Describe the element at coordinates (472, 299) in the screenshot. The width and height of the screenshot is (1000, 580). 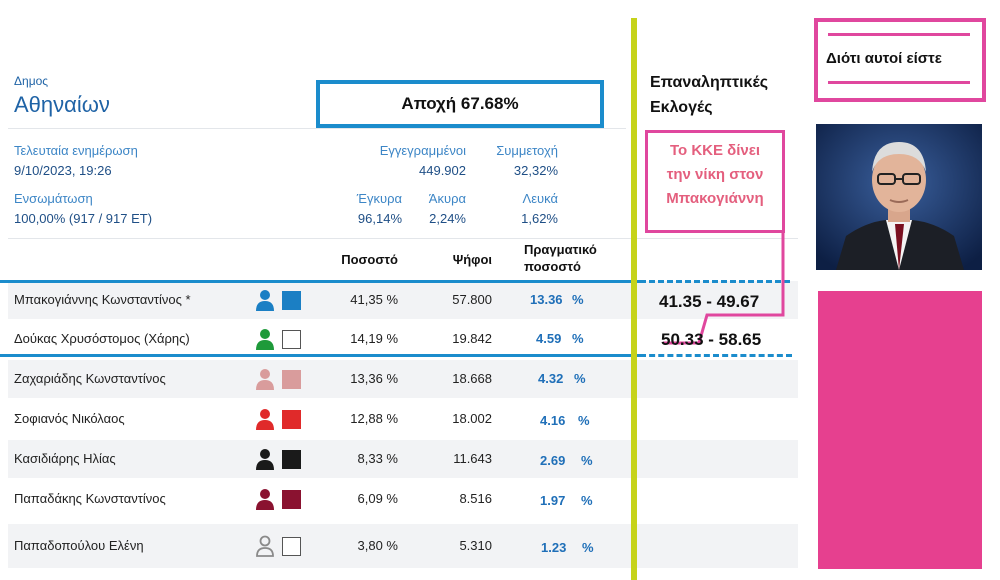
I see `candidate-votes: 57.800` at that location.